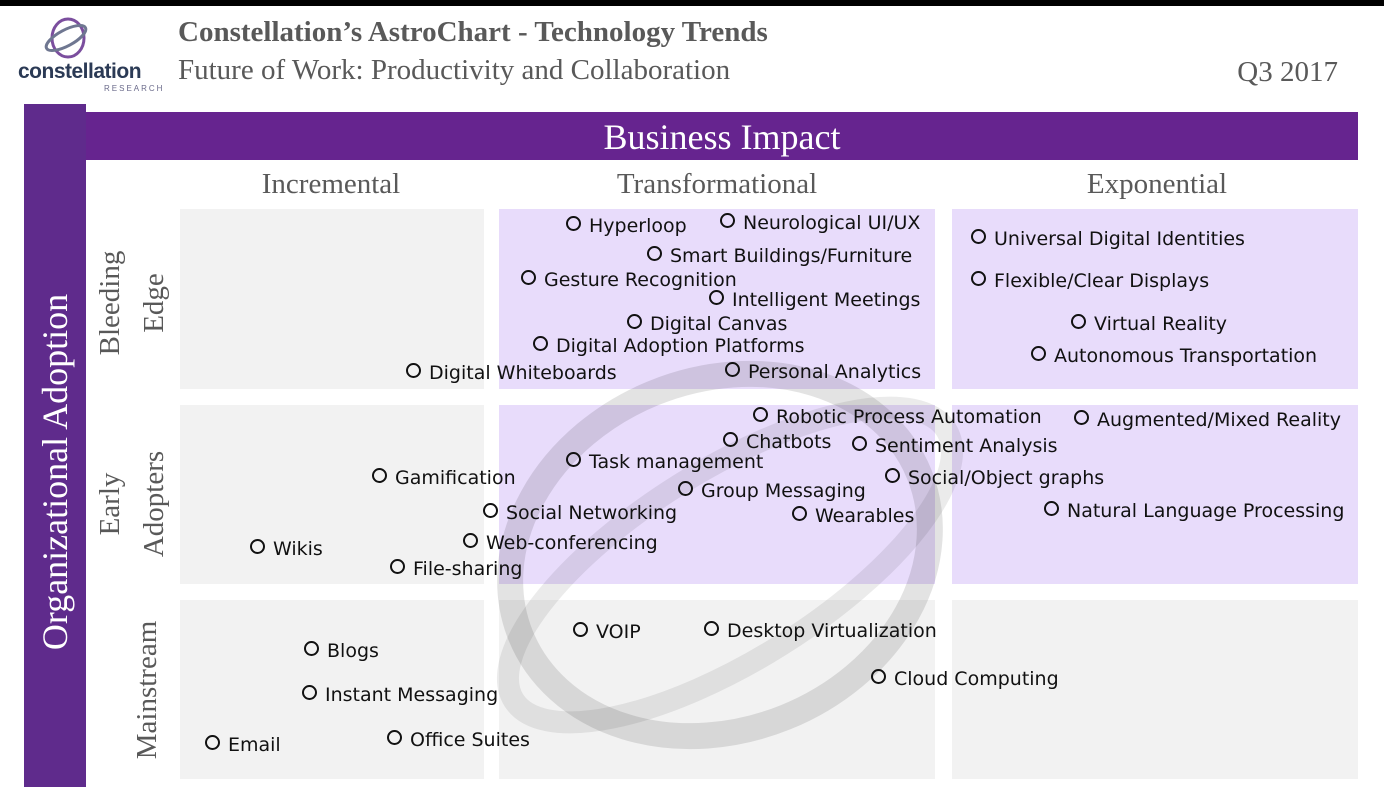  What do you see at coordinates (1157, 184) in the screenshot?
I see `column-header-exponential: Exponential` at bounding box center [1157, 184].